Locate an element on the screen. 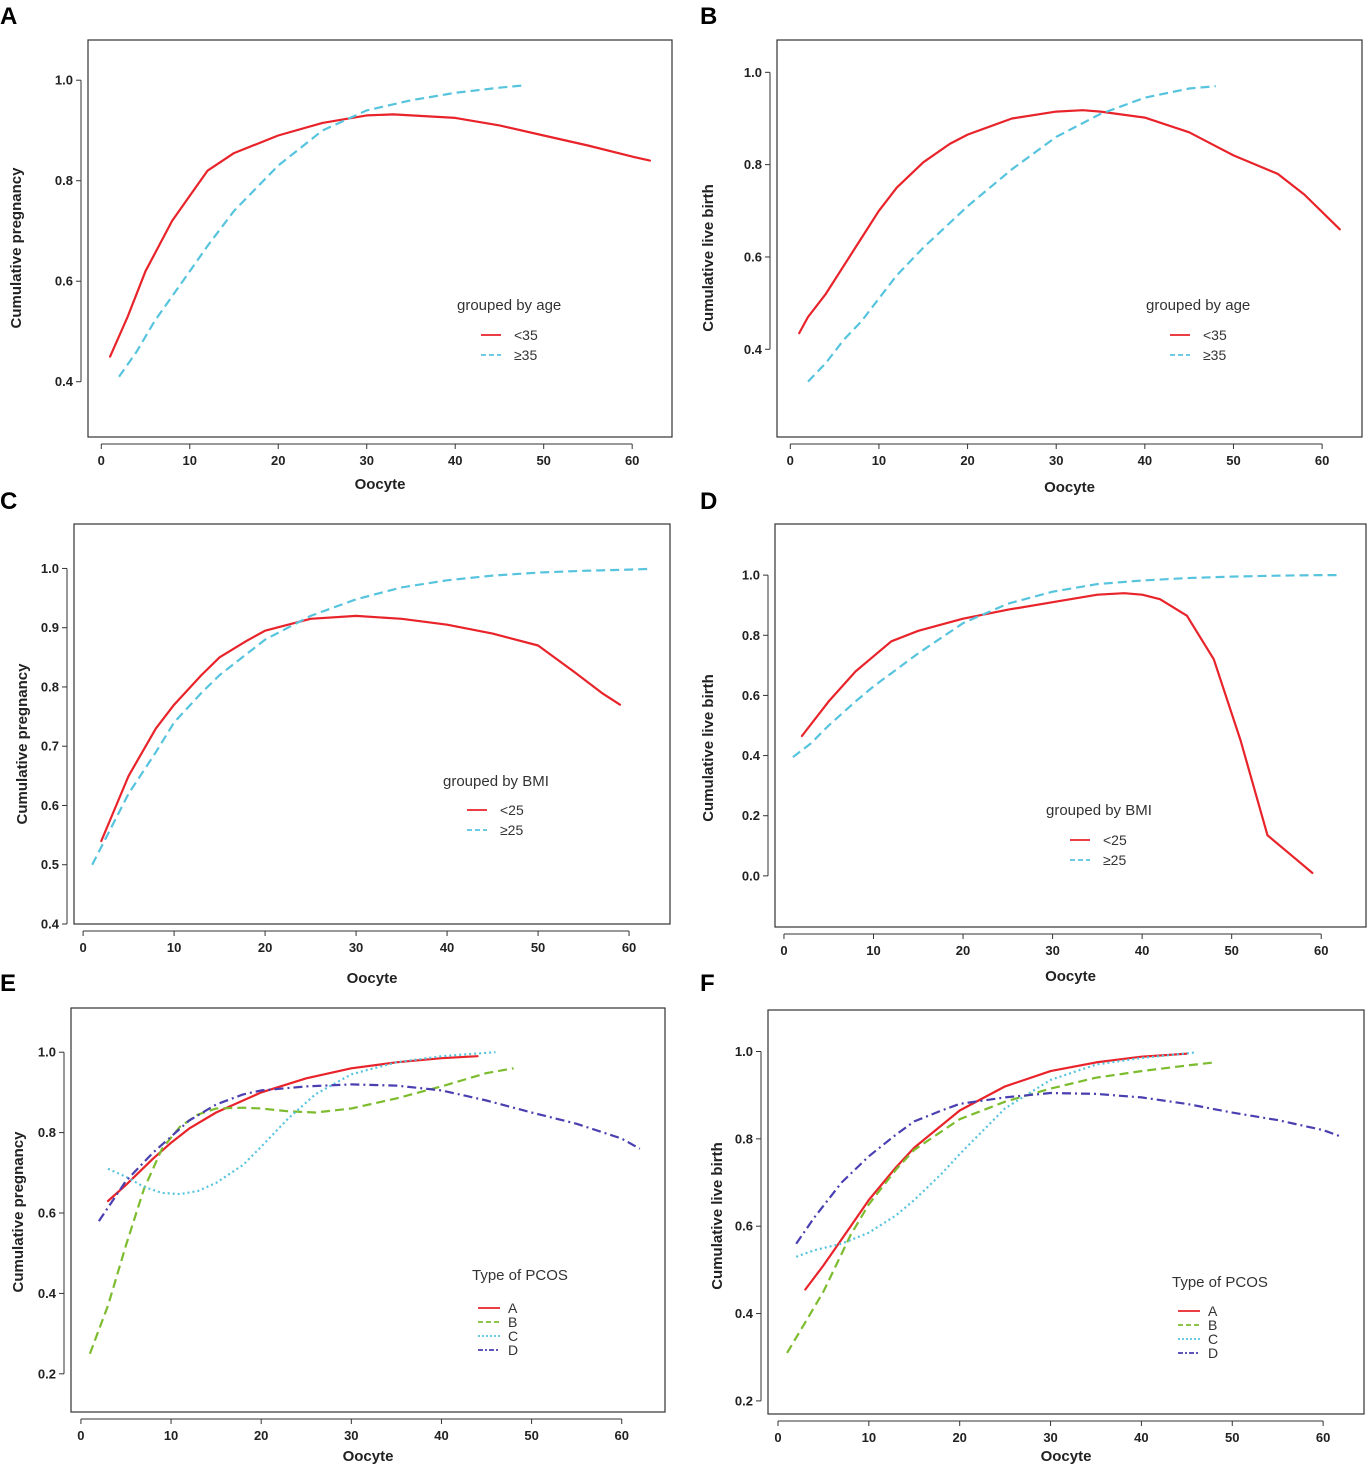 This screenshot has height=1465, width=1369. y-tick-label: 0.5 is located at coordinates (50, 864).